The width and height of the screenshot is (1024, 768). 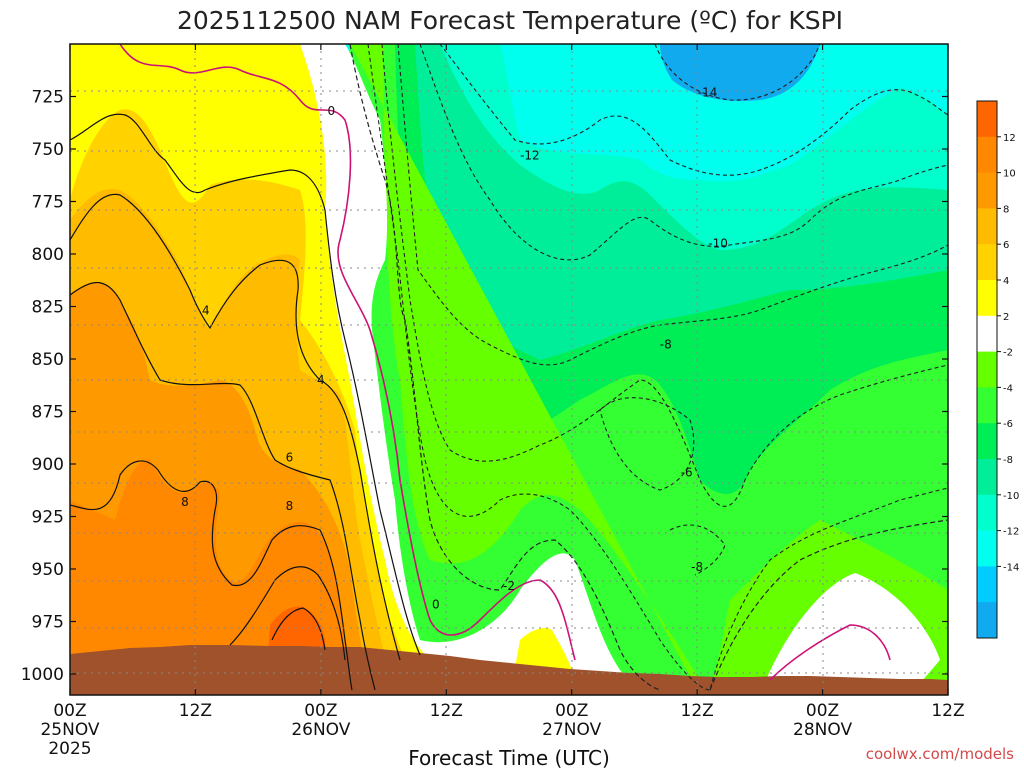 I want to click on contour-label: -2, so click(x=509, y=586).